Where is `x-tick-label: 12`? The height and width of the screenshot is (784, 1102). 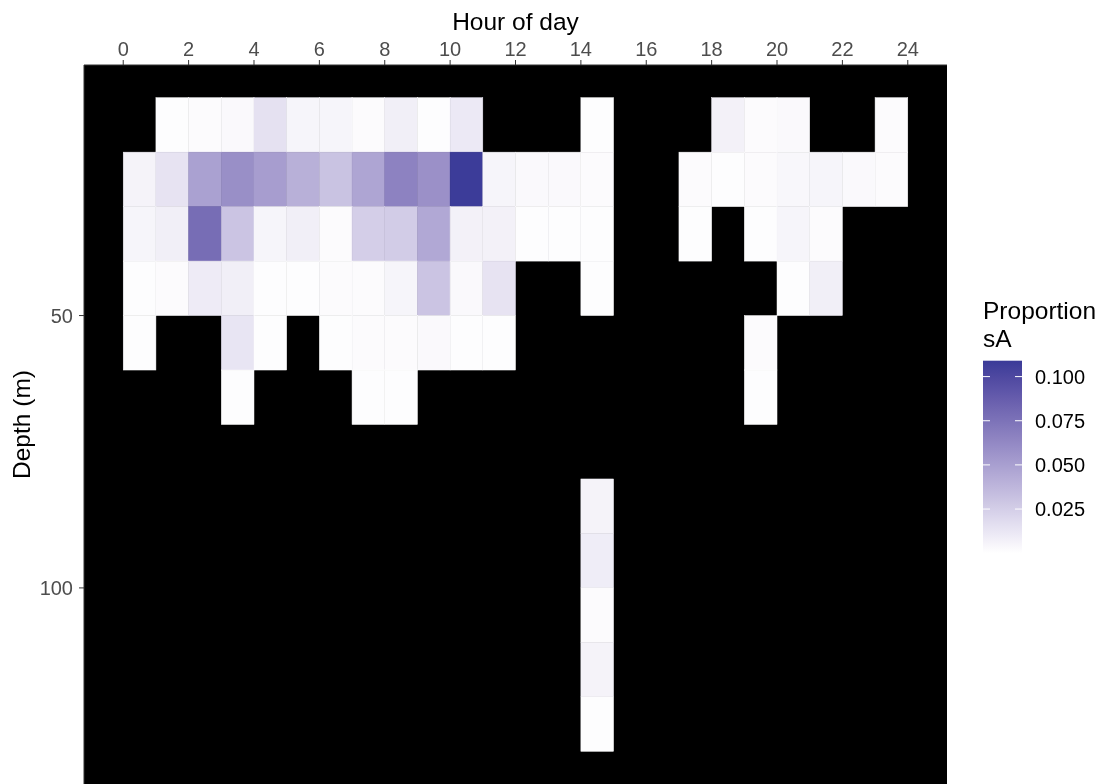 x-tick-label: 12 is located at coordinates (515, 49).